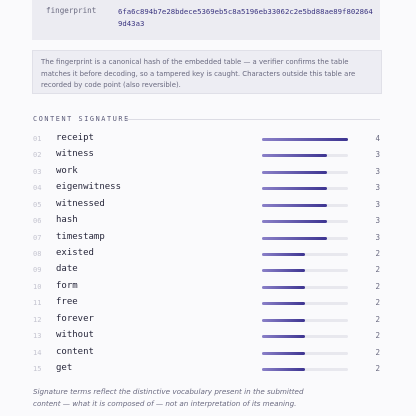  I want to click on row-index: 13, so click(37, 336).